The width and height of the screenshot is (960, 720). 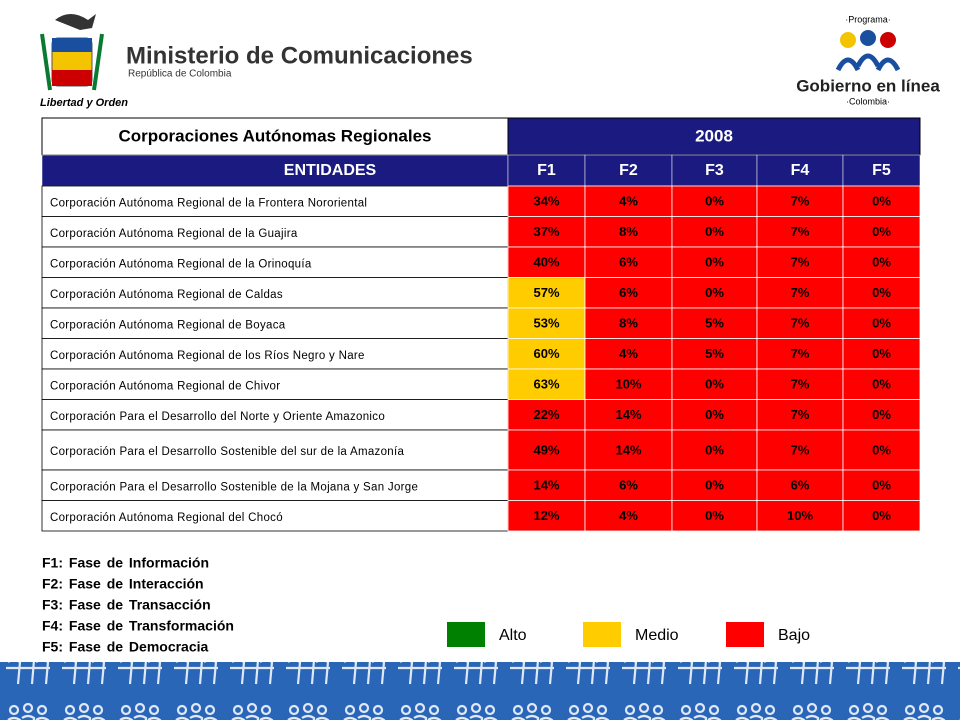 I want to click on value: 12%, so click(x=546, y=515).